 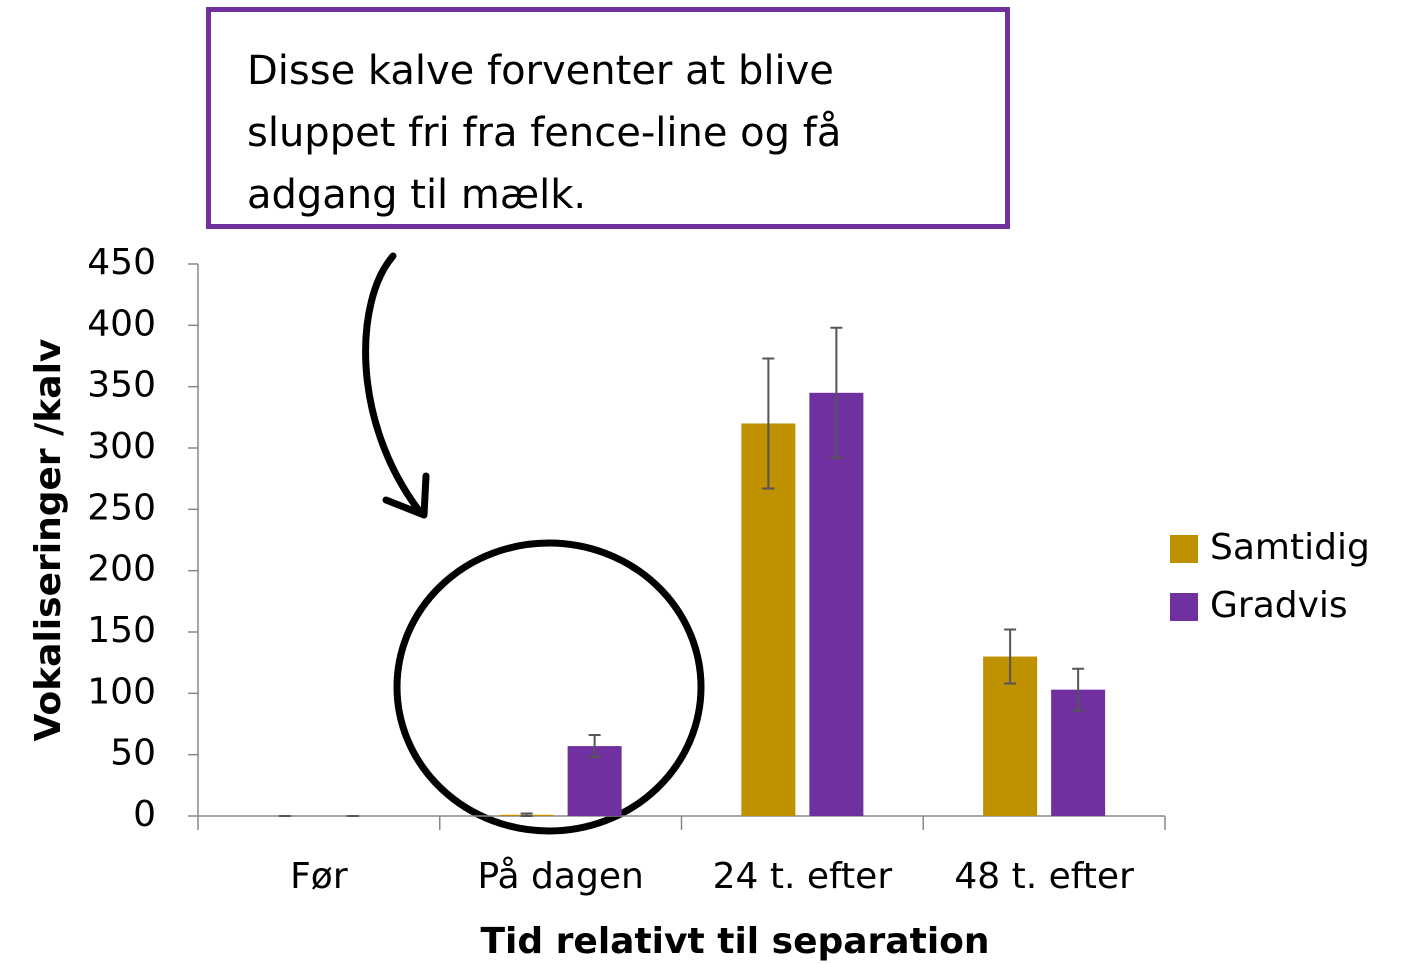 I want to click on y-tick-label: 350, so click(x=121, y=385).